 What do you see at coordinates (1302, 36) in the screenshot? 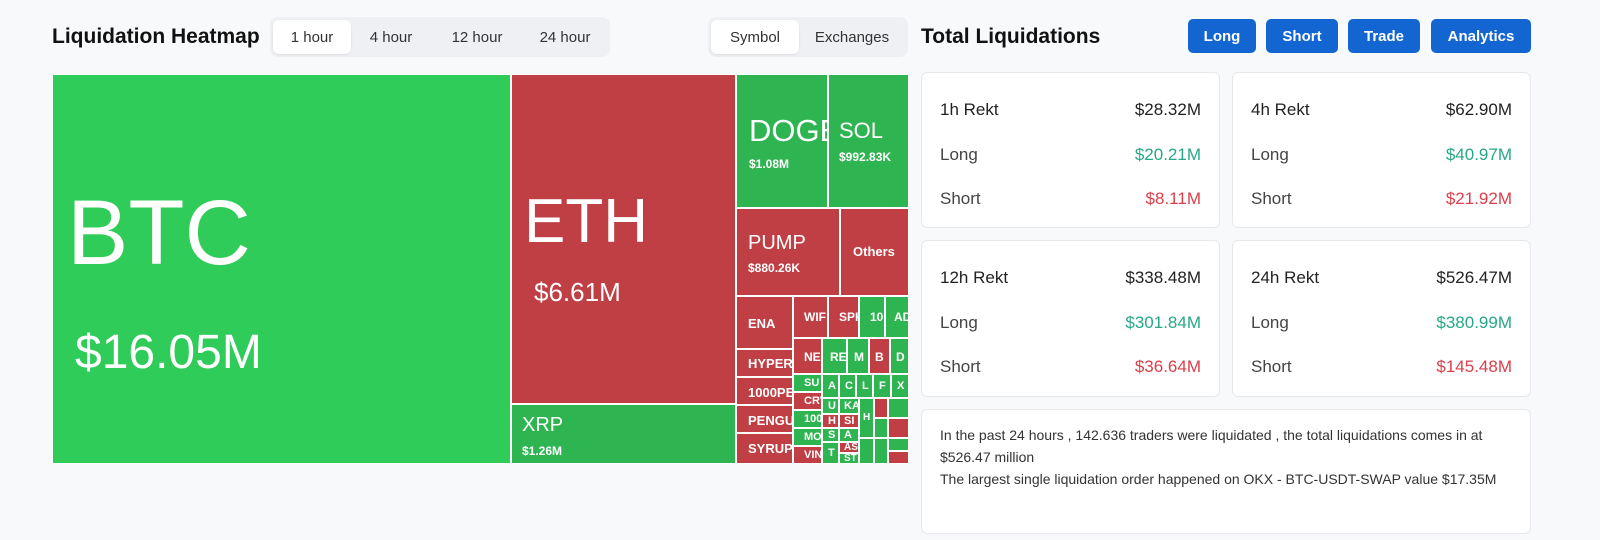
I see `short-button: Short` at bounding box center [1302, 36].